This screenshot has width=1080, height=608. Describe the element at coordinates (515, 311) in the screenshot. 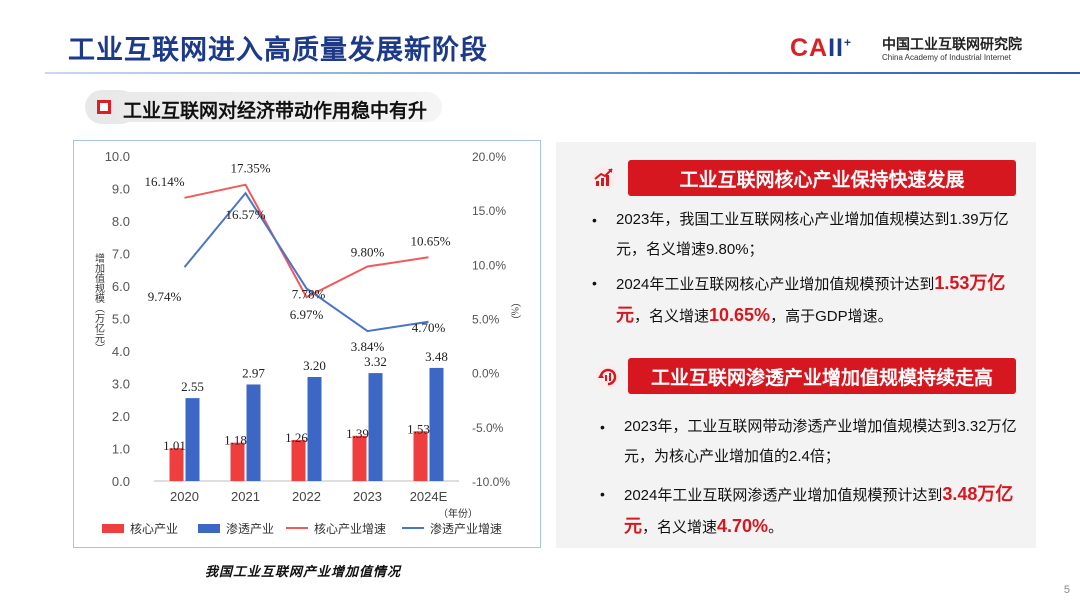

I see `right-axis-label: （%）` at that location.